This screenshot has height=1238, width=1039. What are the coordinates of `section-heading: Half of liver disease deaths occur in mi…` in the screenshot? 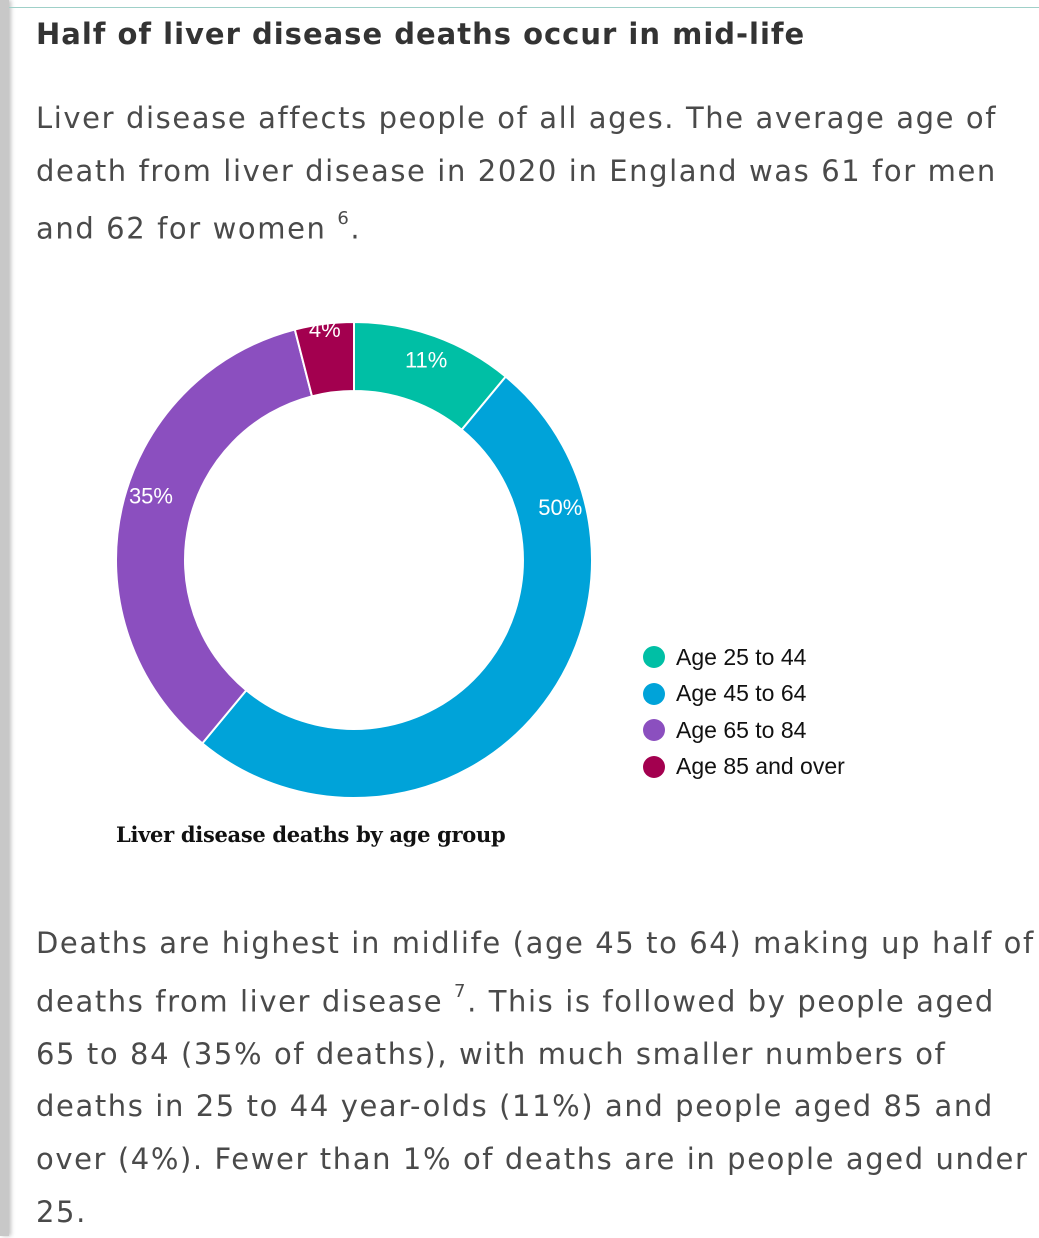 It's located at (421, 34).